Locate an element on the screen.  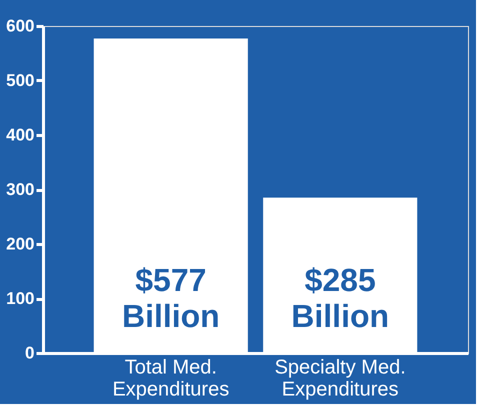
y-tick-label: 100 is located at coordinates (20, 298).